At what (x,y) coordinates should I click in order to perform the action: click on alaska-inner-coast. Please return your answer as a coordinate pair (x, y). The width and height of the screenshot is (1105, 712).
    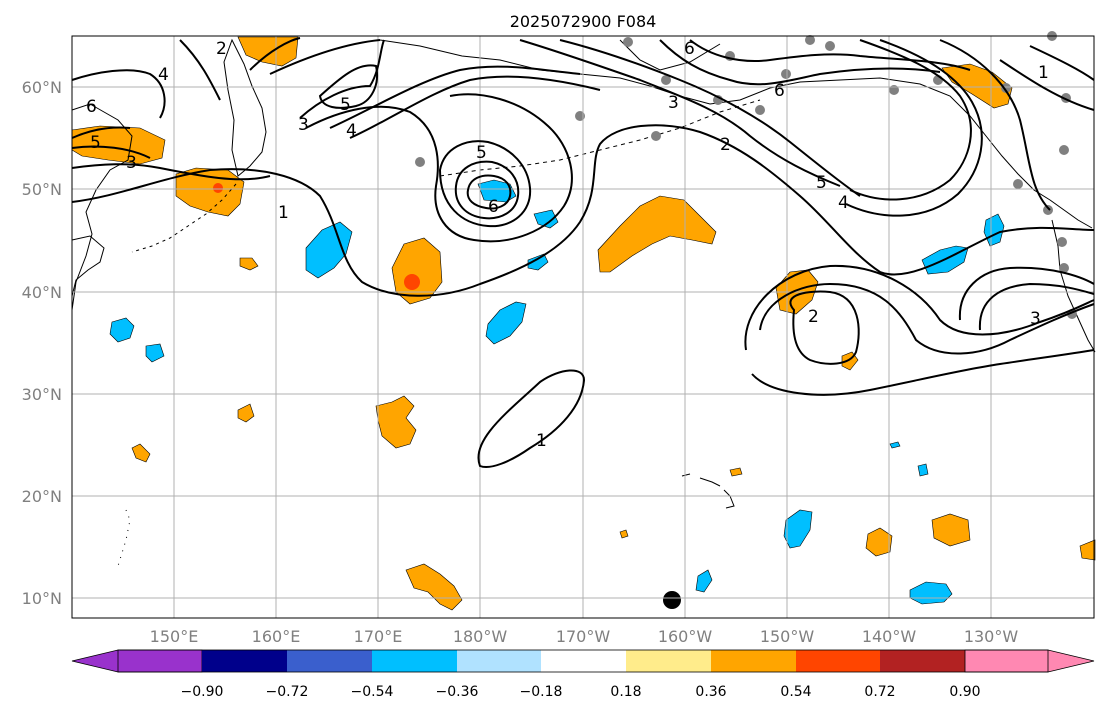
    Looking at the image, I should click on (670, 55).